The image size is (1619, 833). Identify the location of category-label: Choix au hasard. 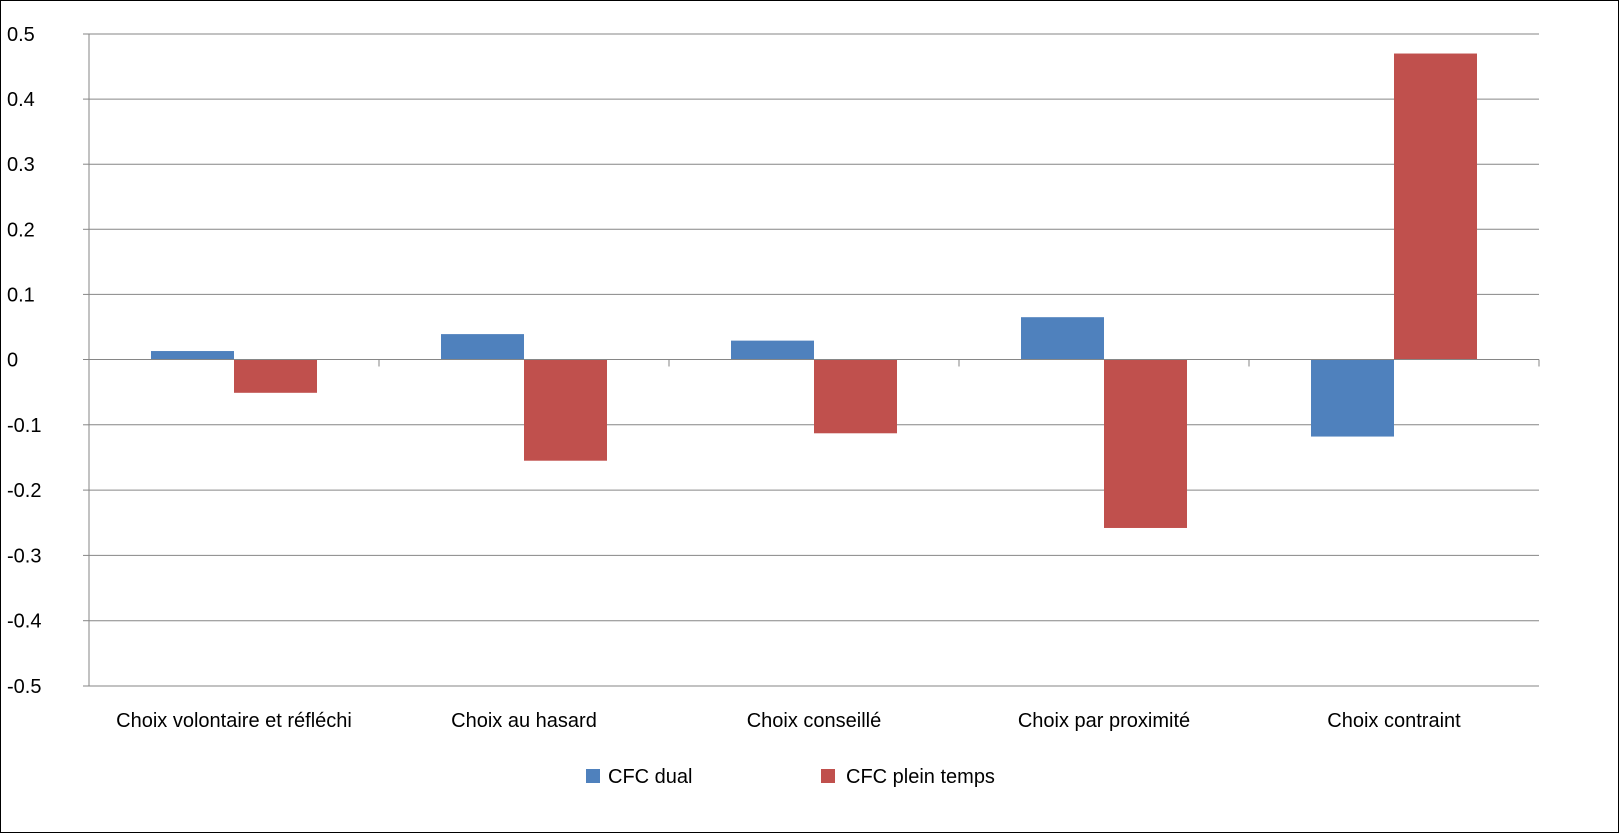
(524, 721).